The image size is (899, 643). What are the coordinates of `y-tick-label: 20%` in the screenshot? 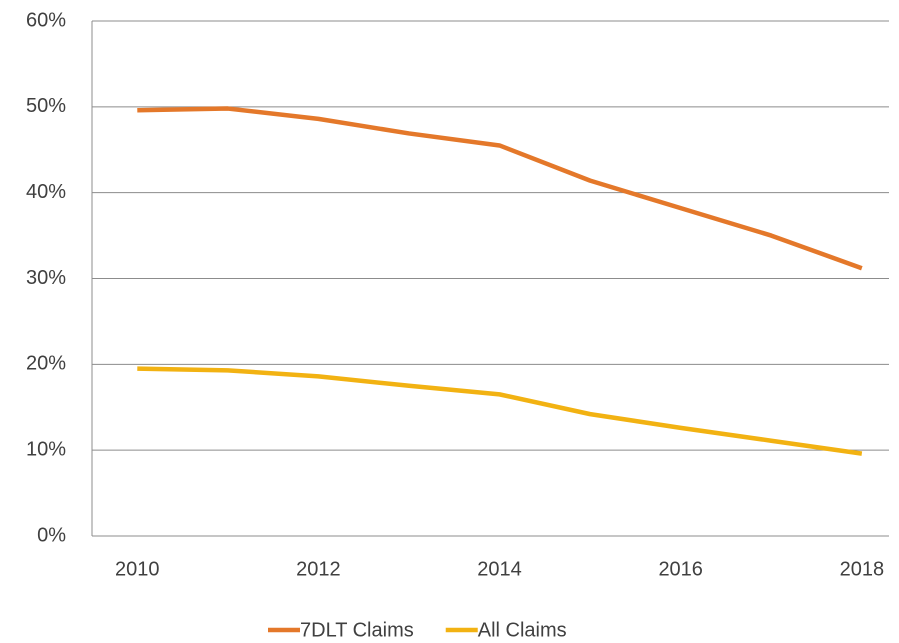 It's located at (46, 364).